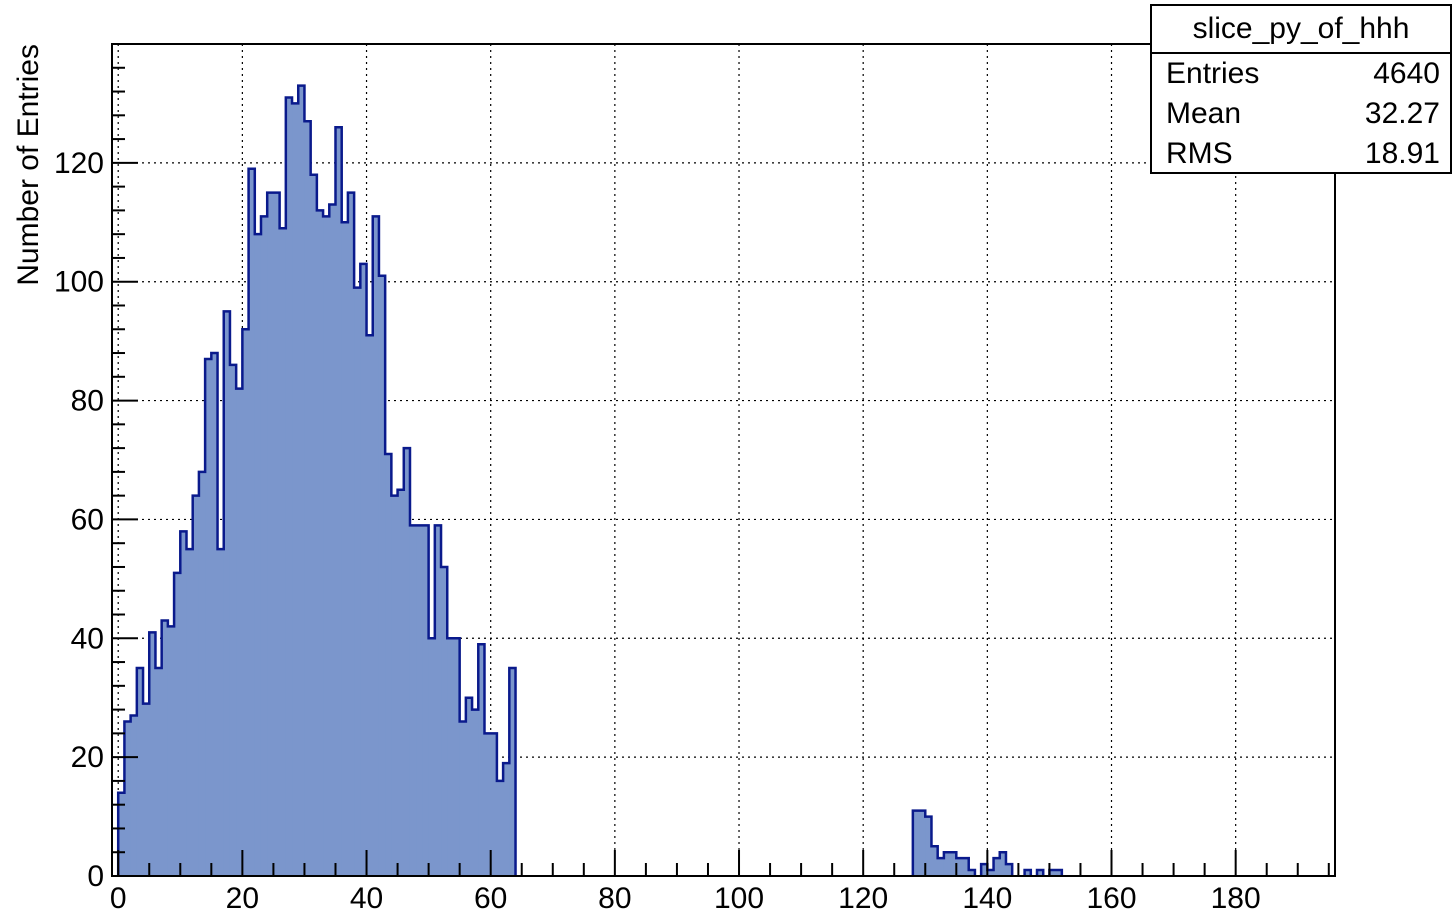  What do you see at coordinates (87, 401) in the screenshot?
I see `y-tick-label: 80` at bounding box center [87, 401].